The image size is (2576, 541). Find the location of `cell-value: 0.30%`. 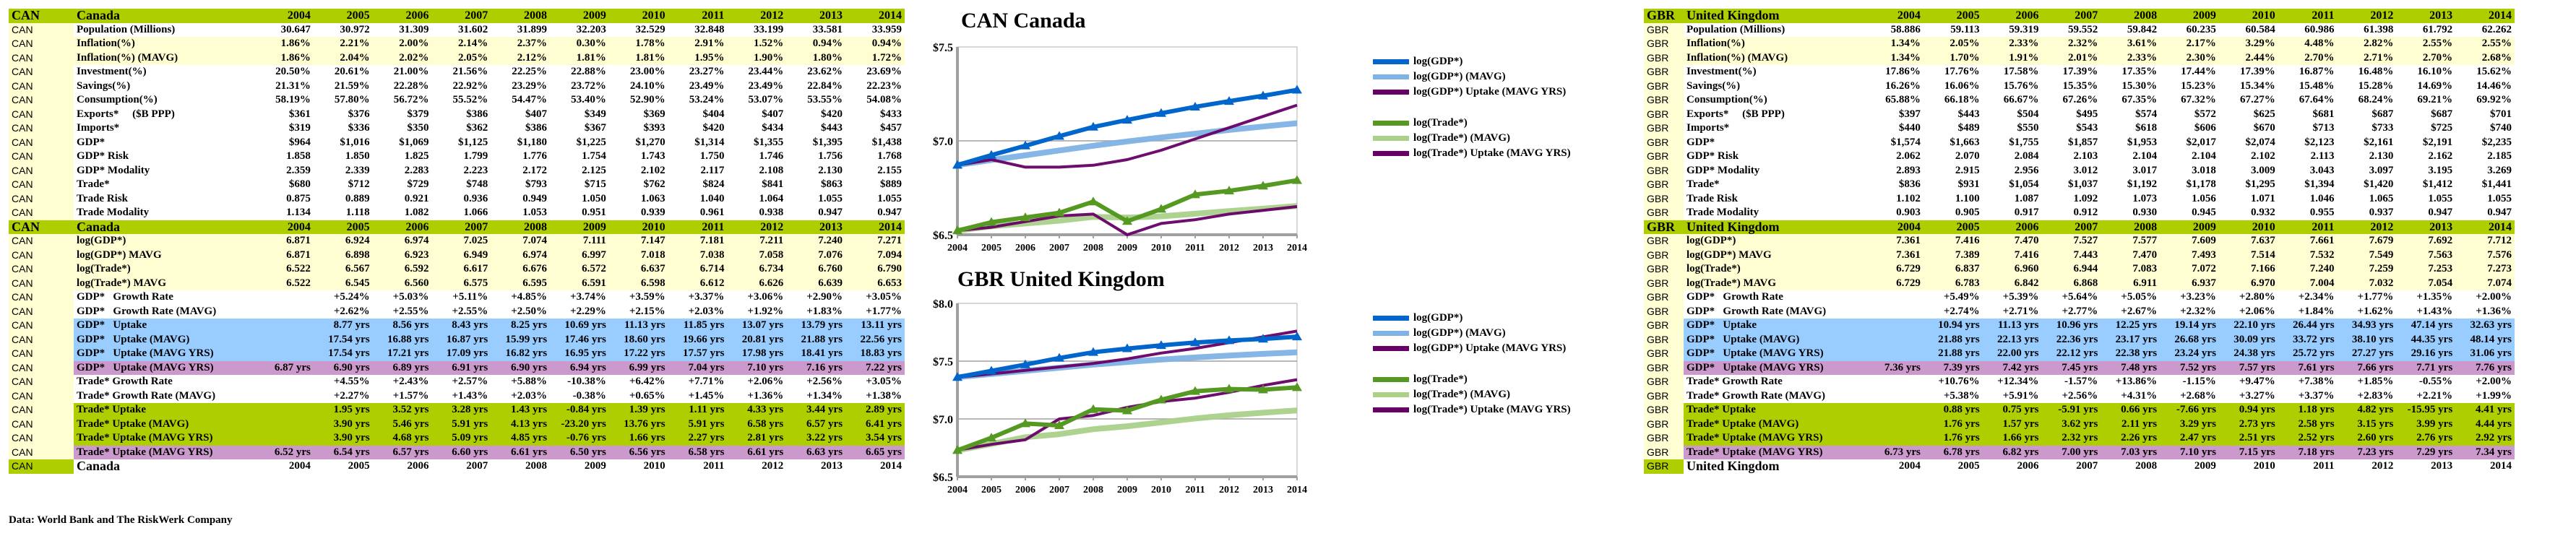

cell-value: 0.30% is located at coordinates (579, 44).